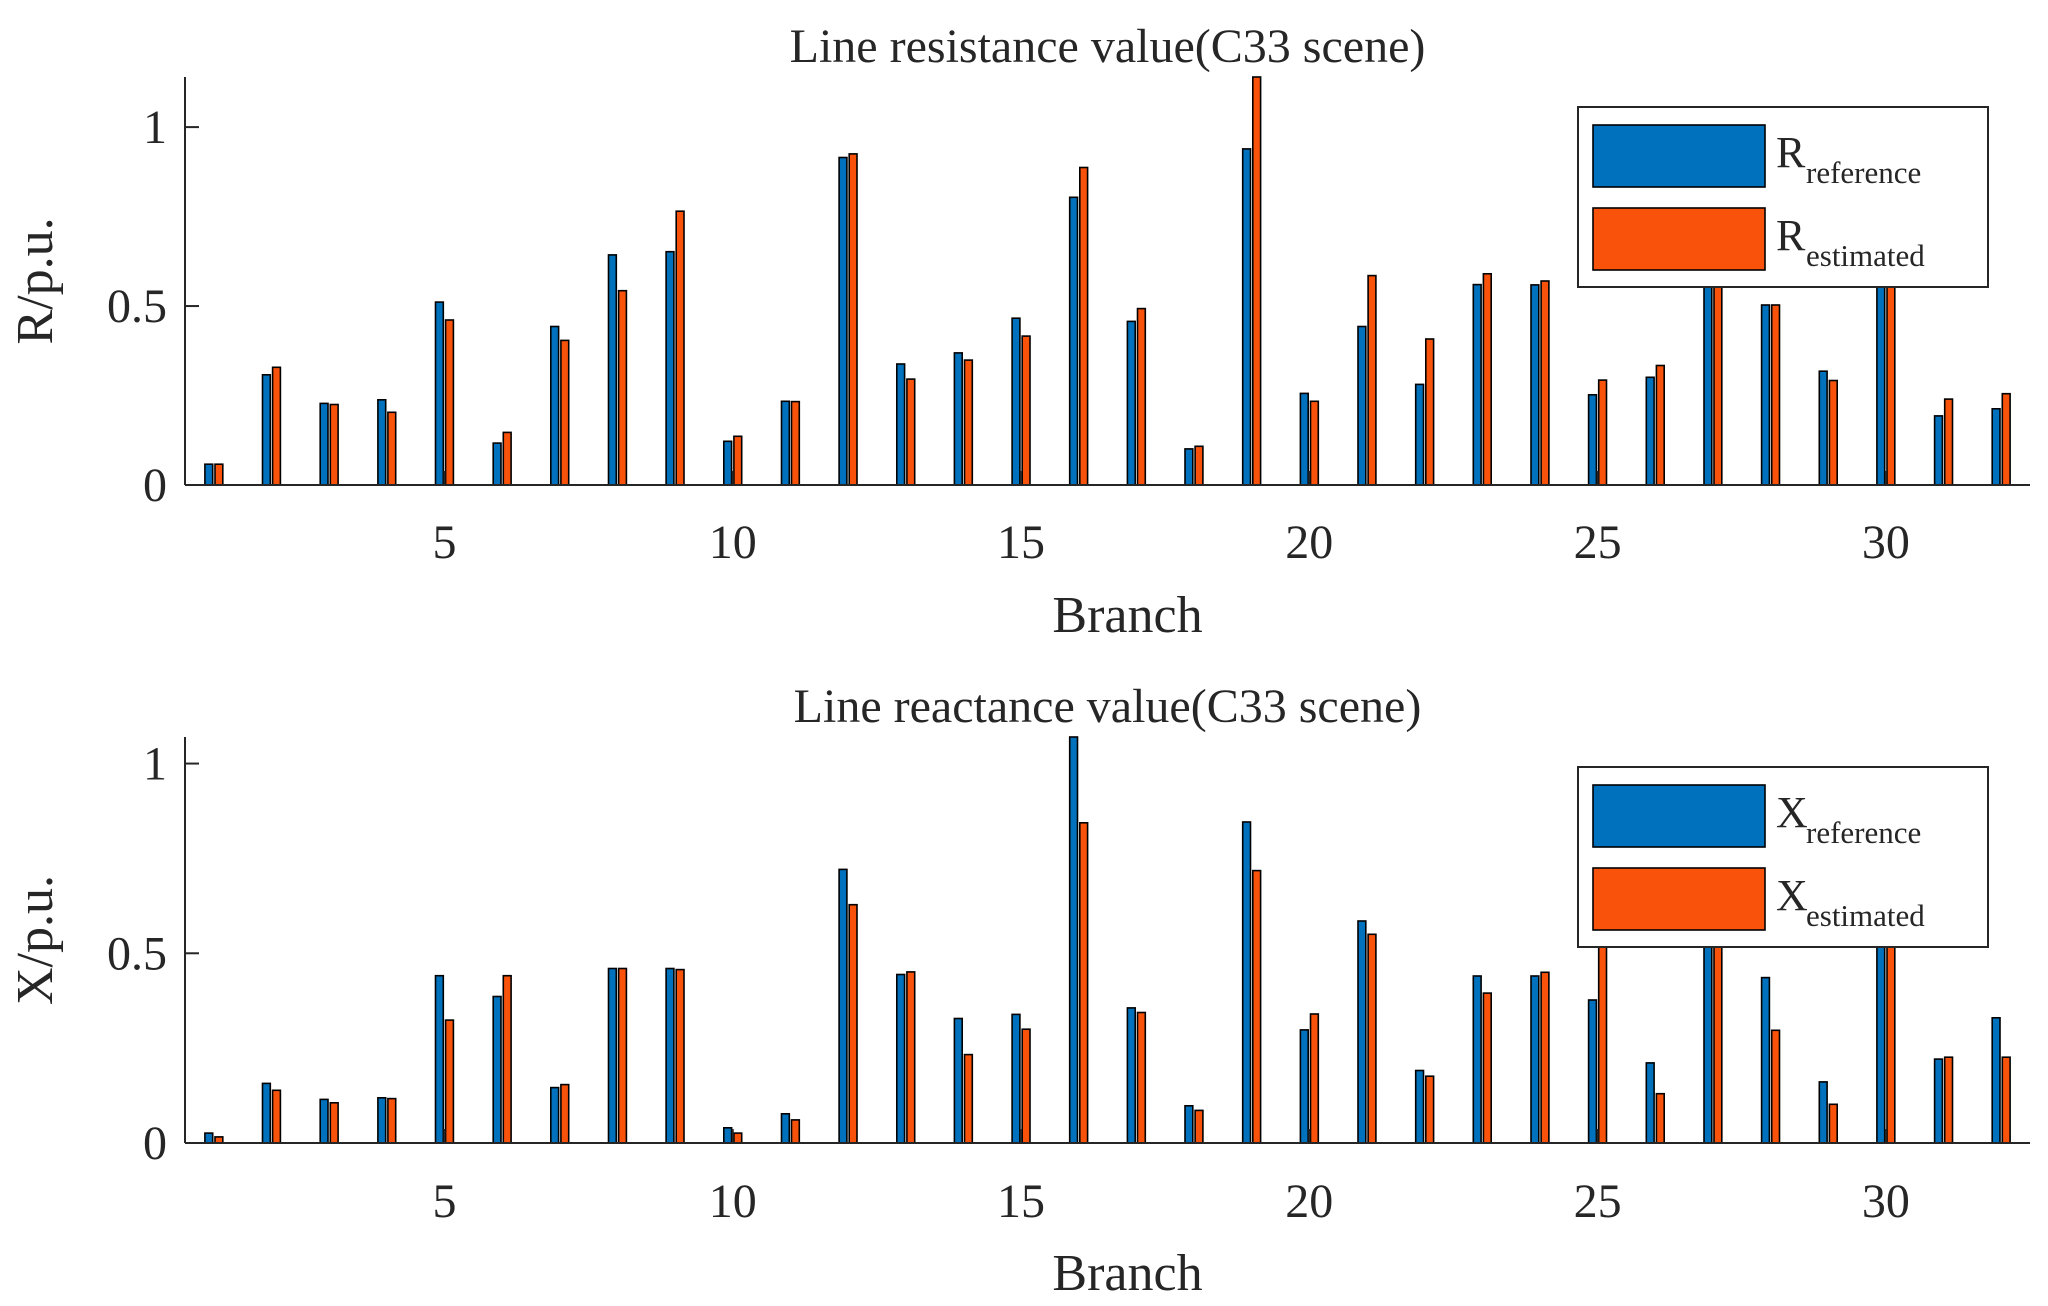 The width and height of the screenshot is (2048, 1306). What do you see at coordinates (1679, 239) in the screenshot?
I see `legend-swatch-R_estimated` at bounding box center [1679, 239].